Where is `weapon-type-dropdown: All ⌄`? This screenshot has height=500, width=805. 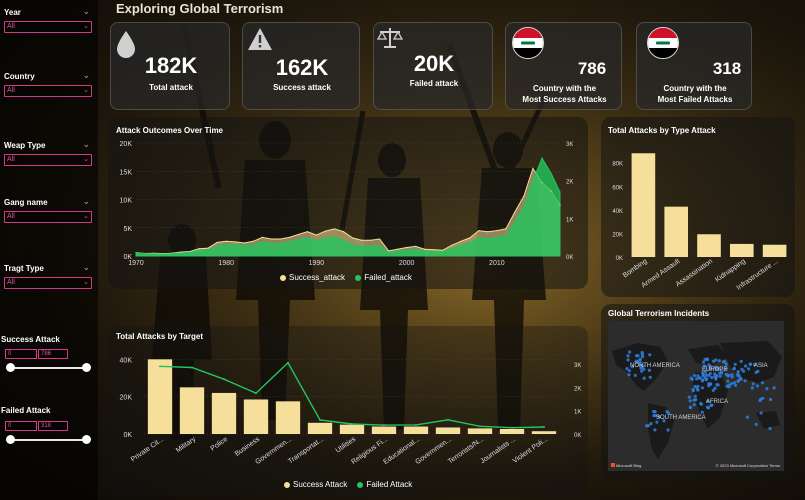
weapon-type-dropdown: All ⌄ is located at coordinates (48, 160).